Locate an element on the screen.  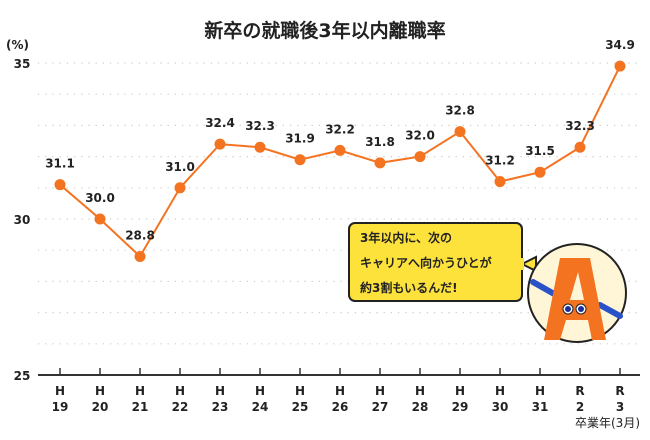
x-tick-label-year: 3 is located at coordinates (620, 407).